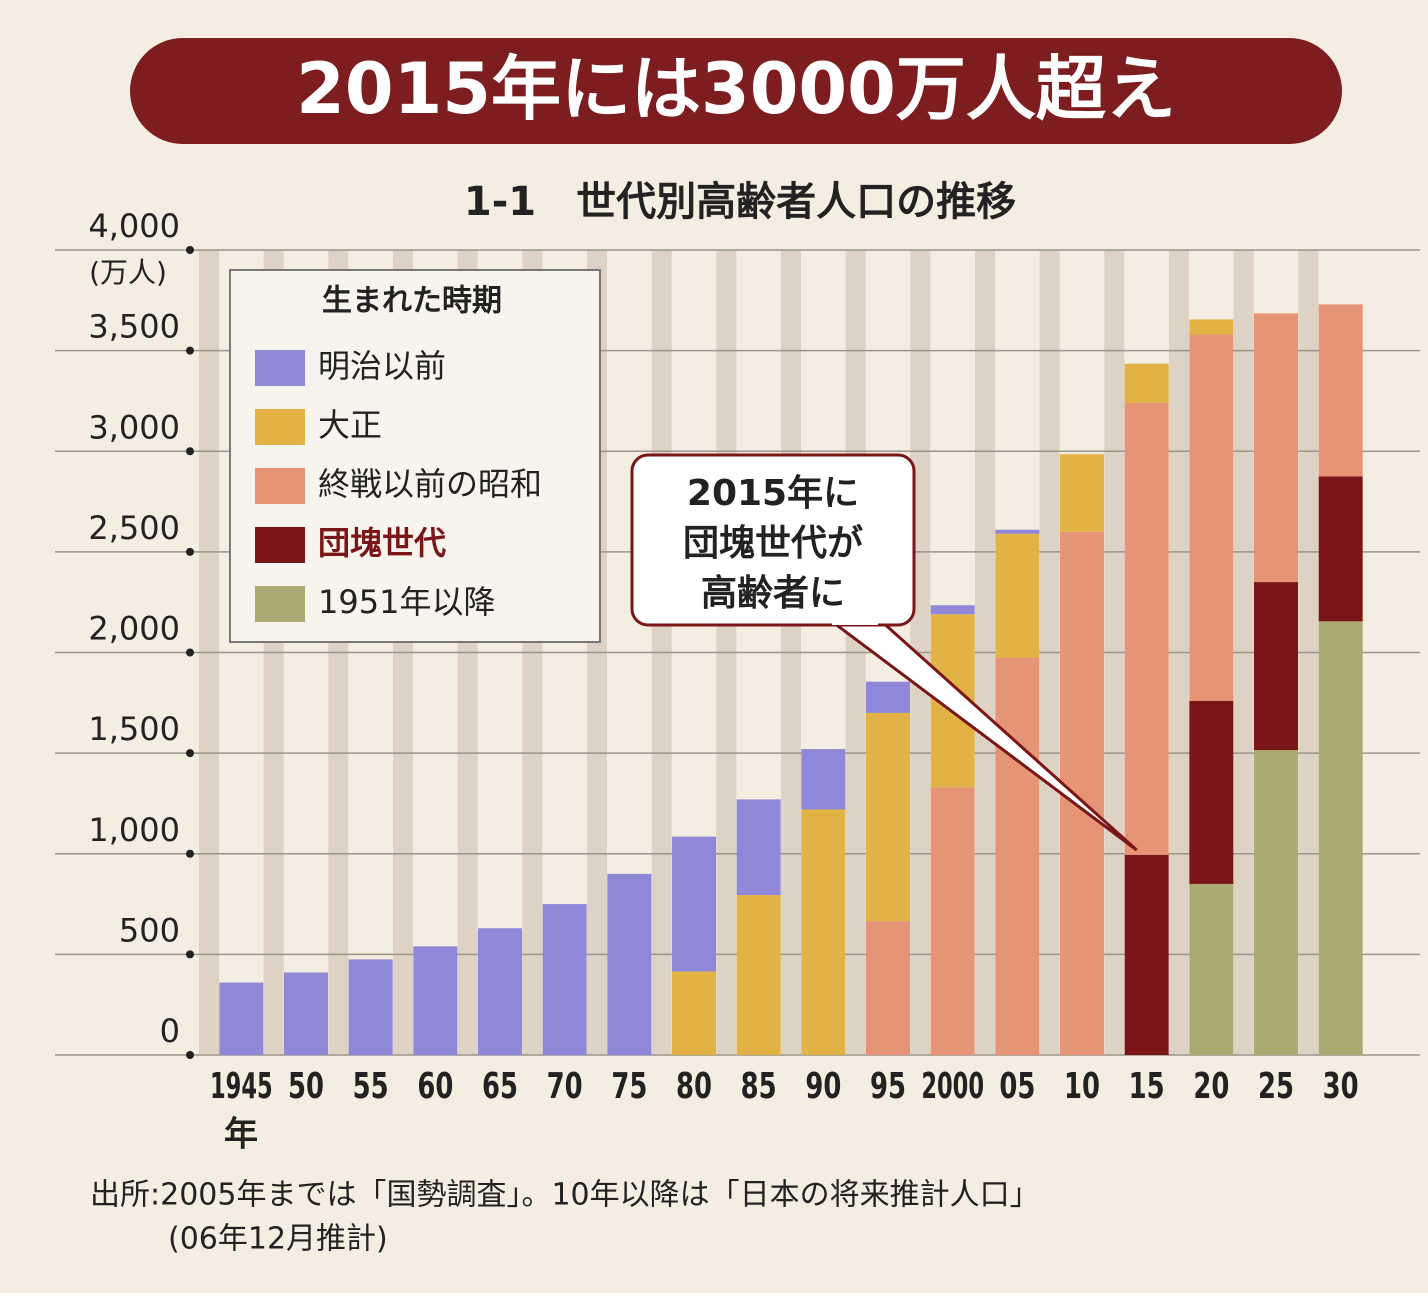 This screenshot has width=1428, height=1297. I want to click on x-tick-label: 60, so click(435, 1086).